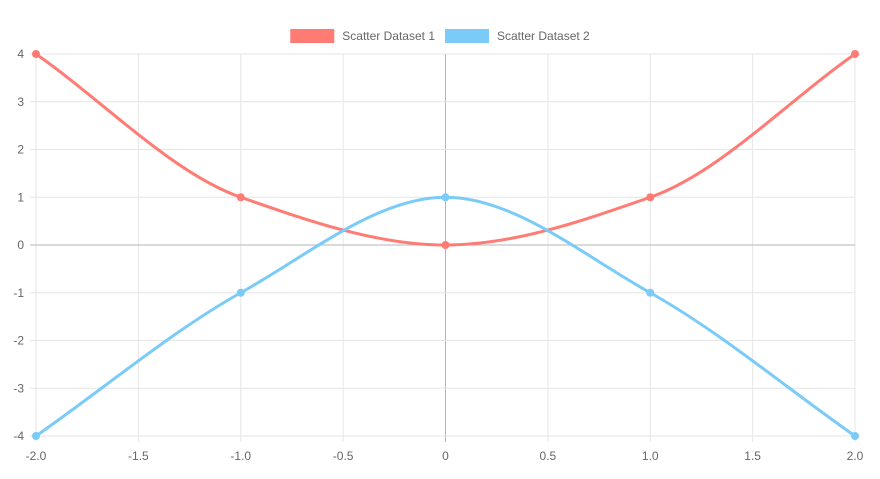  What do you see at coordinates (138, 456) in the screenshot?
I see `x-tick-label: -1.5` at bounding box center [138, 456].